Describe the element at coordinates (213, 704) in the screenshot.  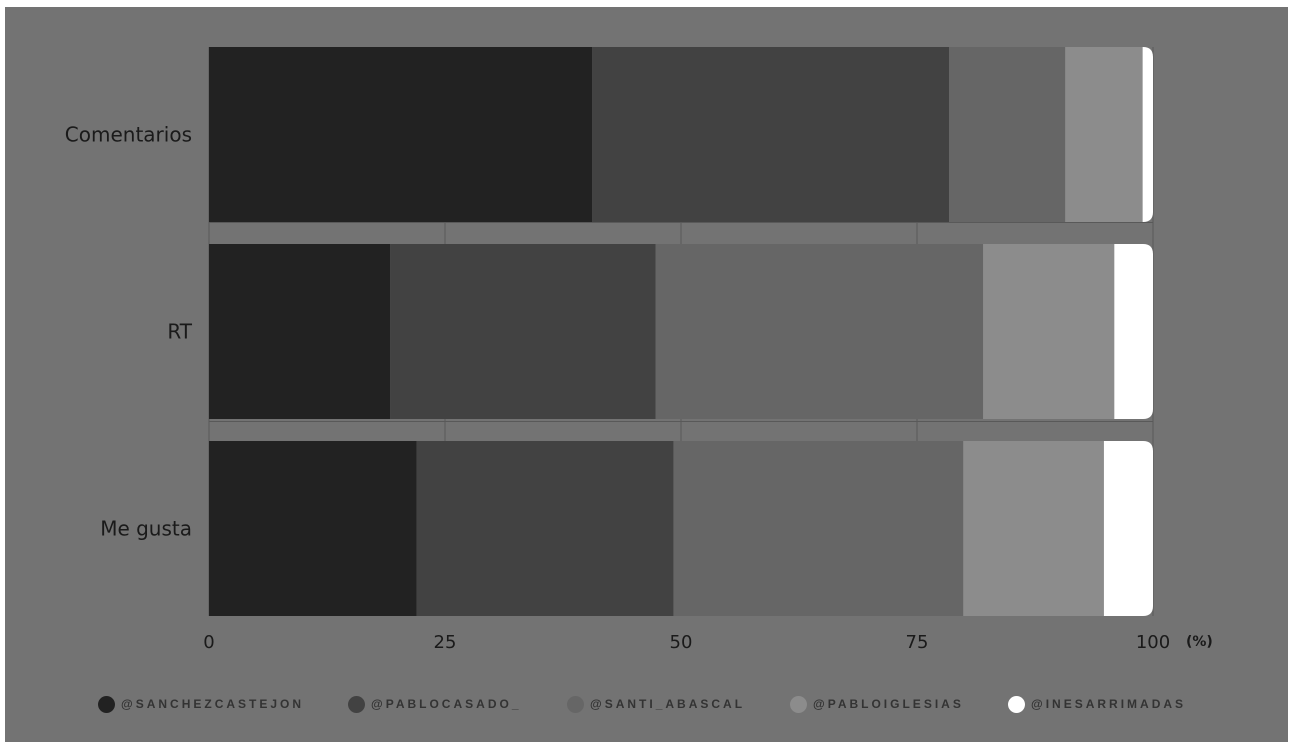
I see `legend-label: @SANCHEZCASTEJON` at that location.